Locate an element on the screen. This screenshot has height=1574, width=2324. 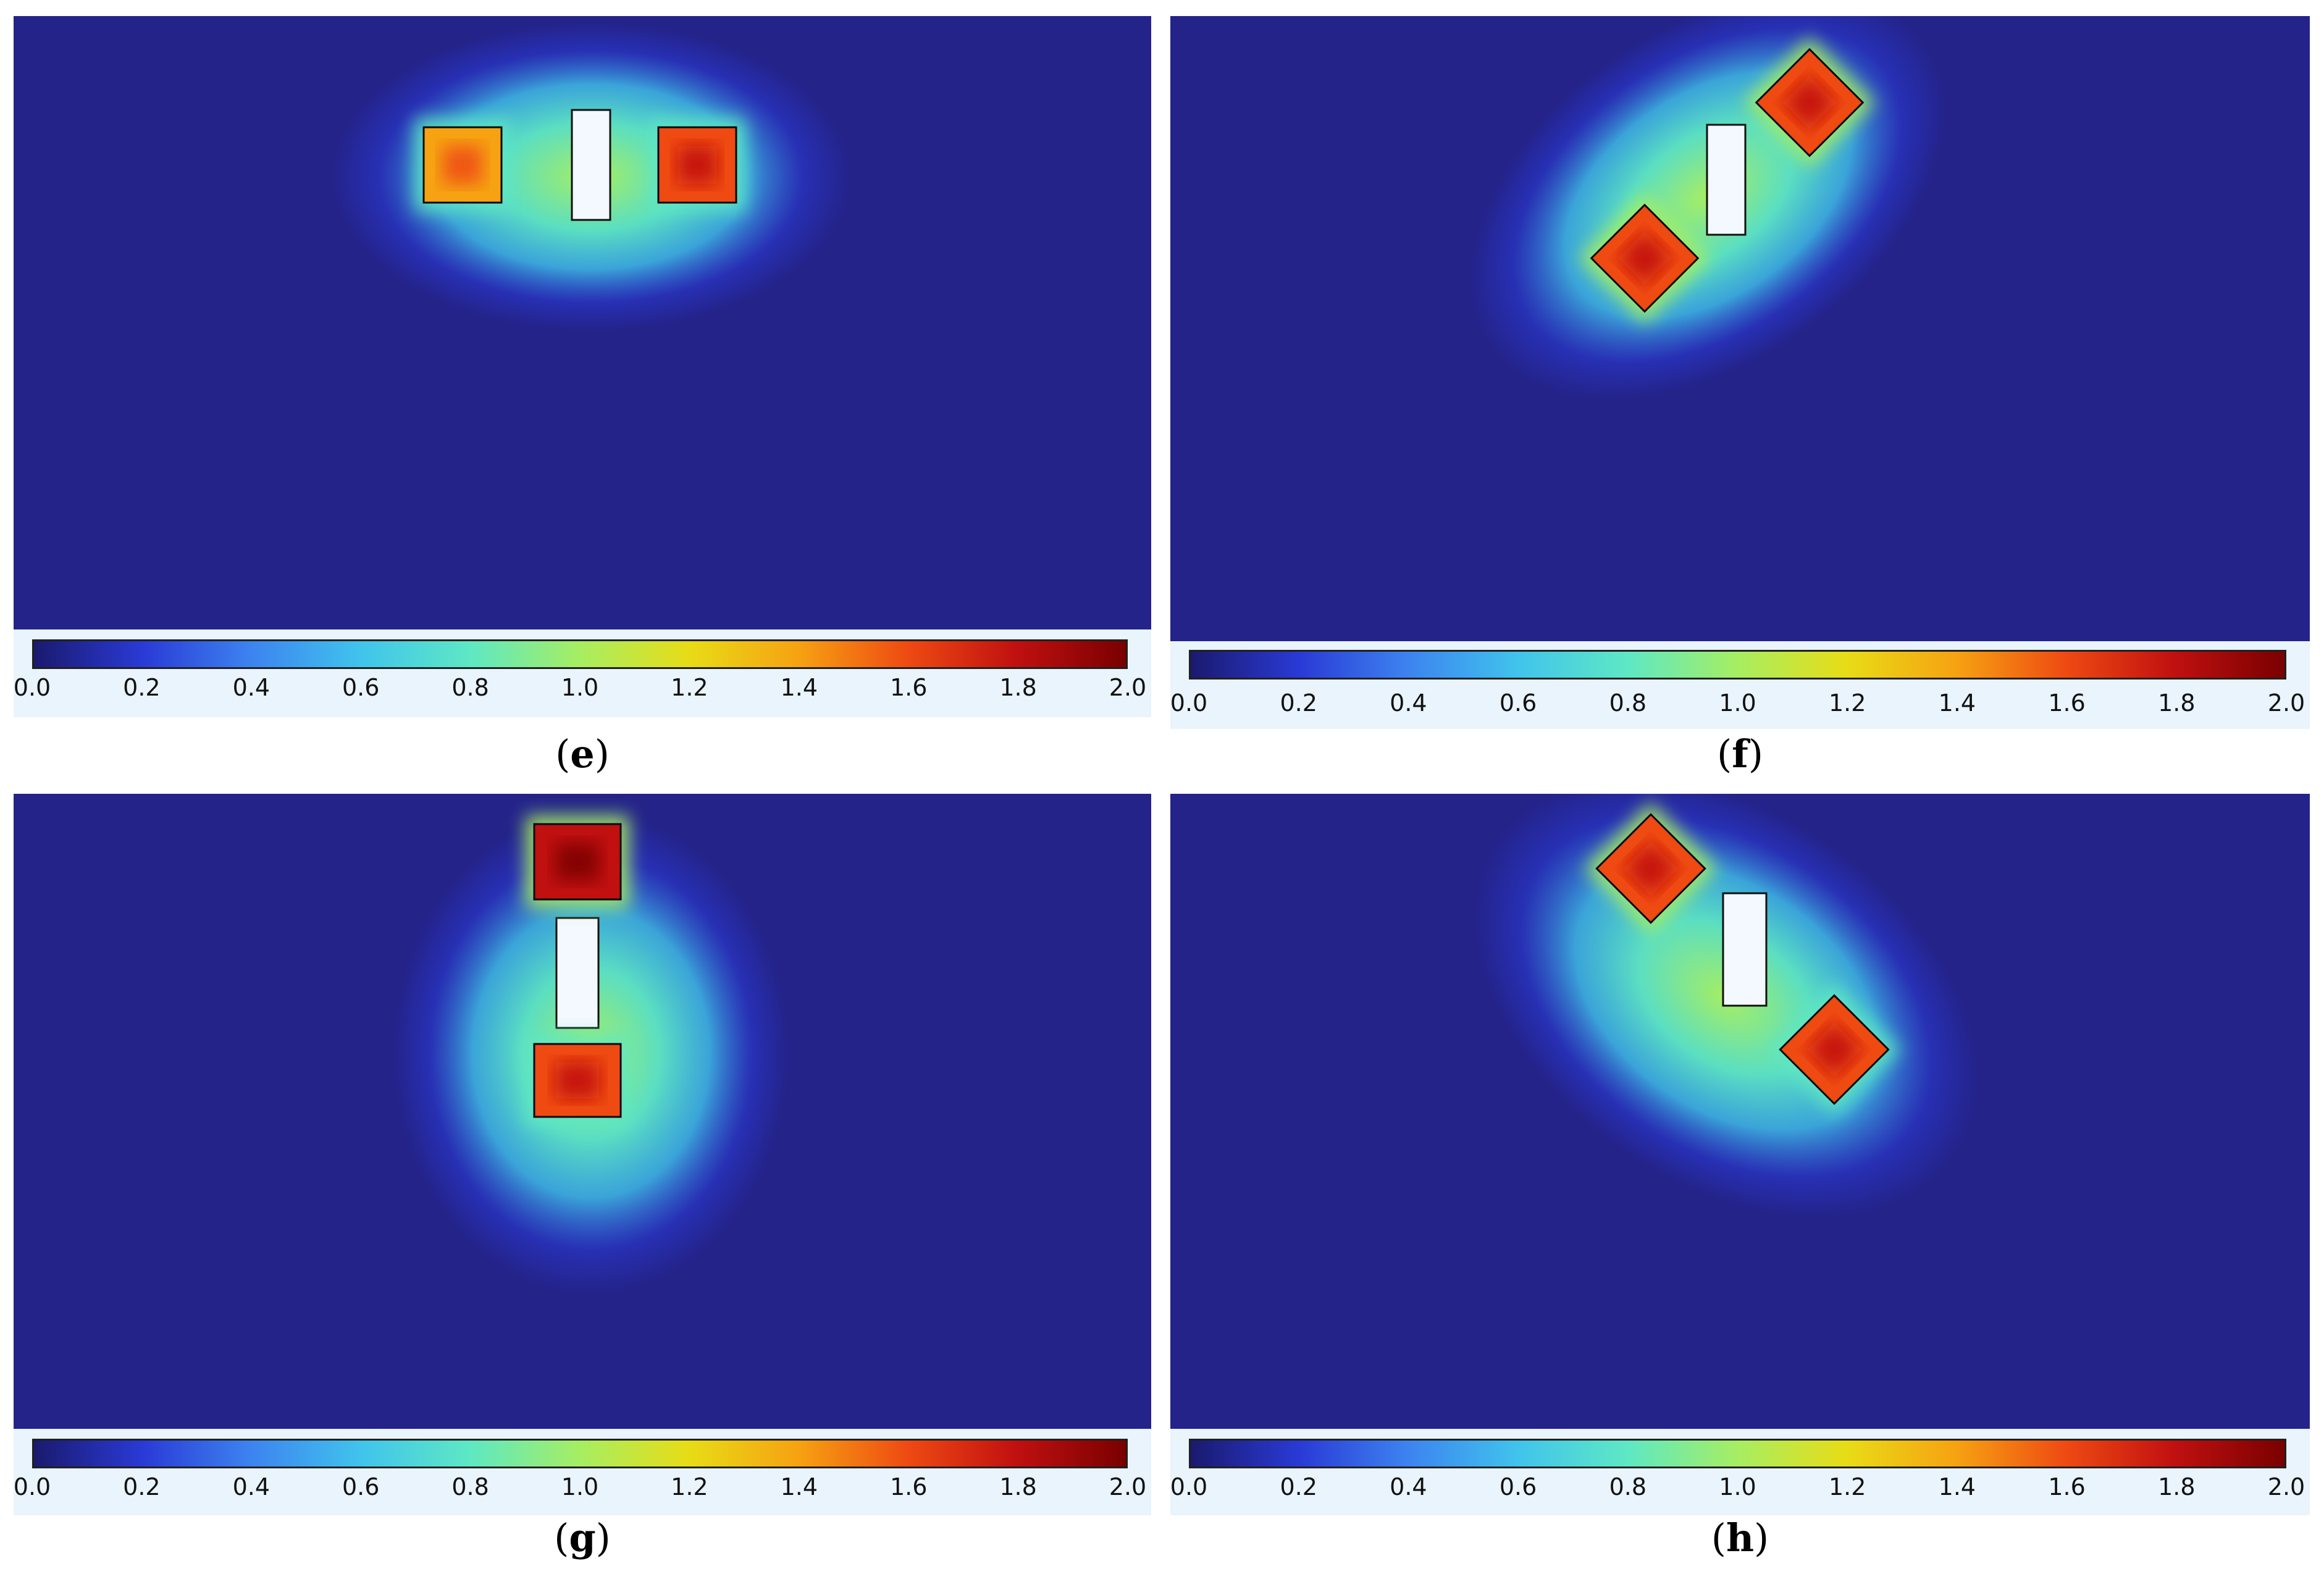
panel-caption: (e) is located at coordinates (582, 753).